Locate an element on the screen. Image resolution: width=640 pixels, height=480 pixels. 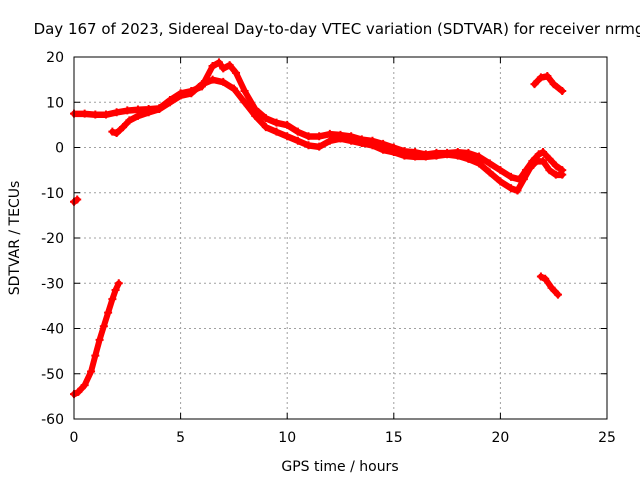
y-tick-label: 20 is located at coordinates (55, 58).